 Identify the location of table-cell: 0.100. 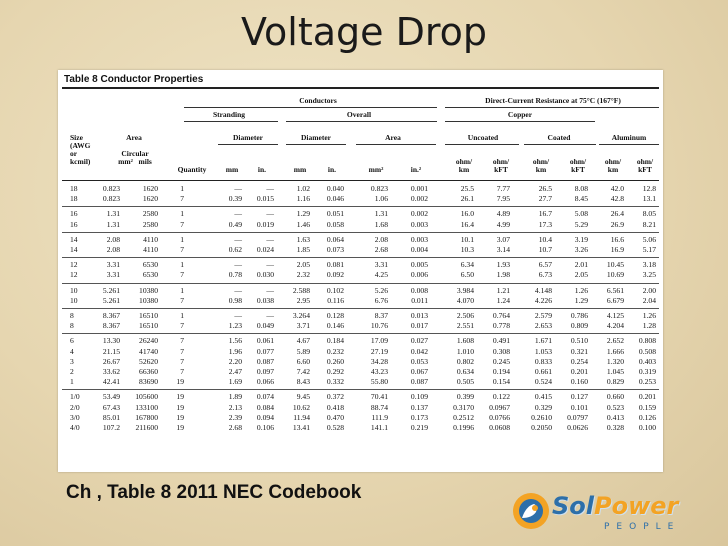
(647, 427).